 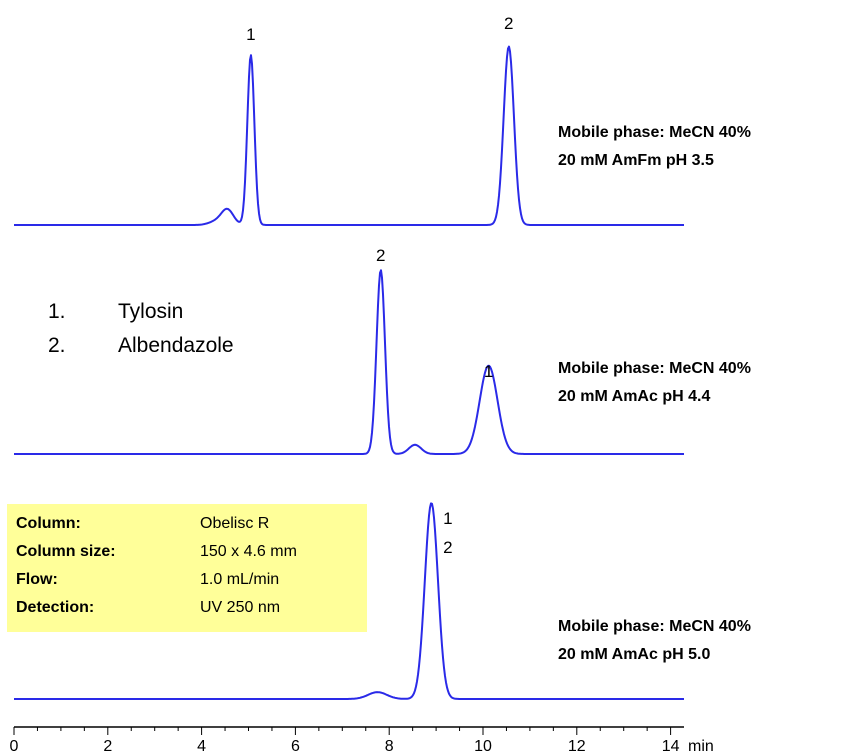 I want to click on info-key-detection: Detection:, so click(x=55, y=607).